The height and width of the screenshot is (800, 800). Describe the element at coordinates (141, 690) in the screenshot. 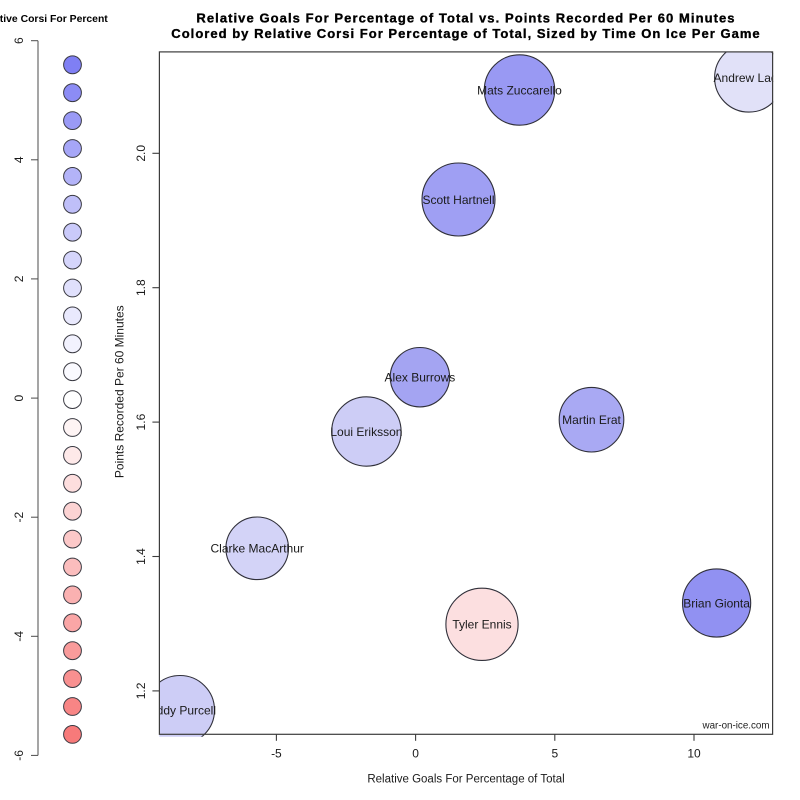

I see `svg-text: 1.2` at that location.